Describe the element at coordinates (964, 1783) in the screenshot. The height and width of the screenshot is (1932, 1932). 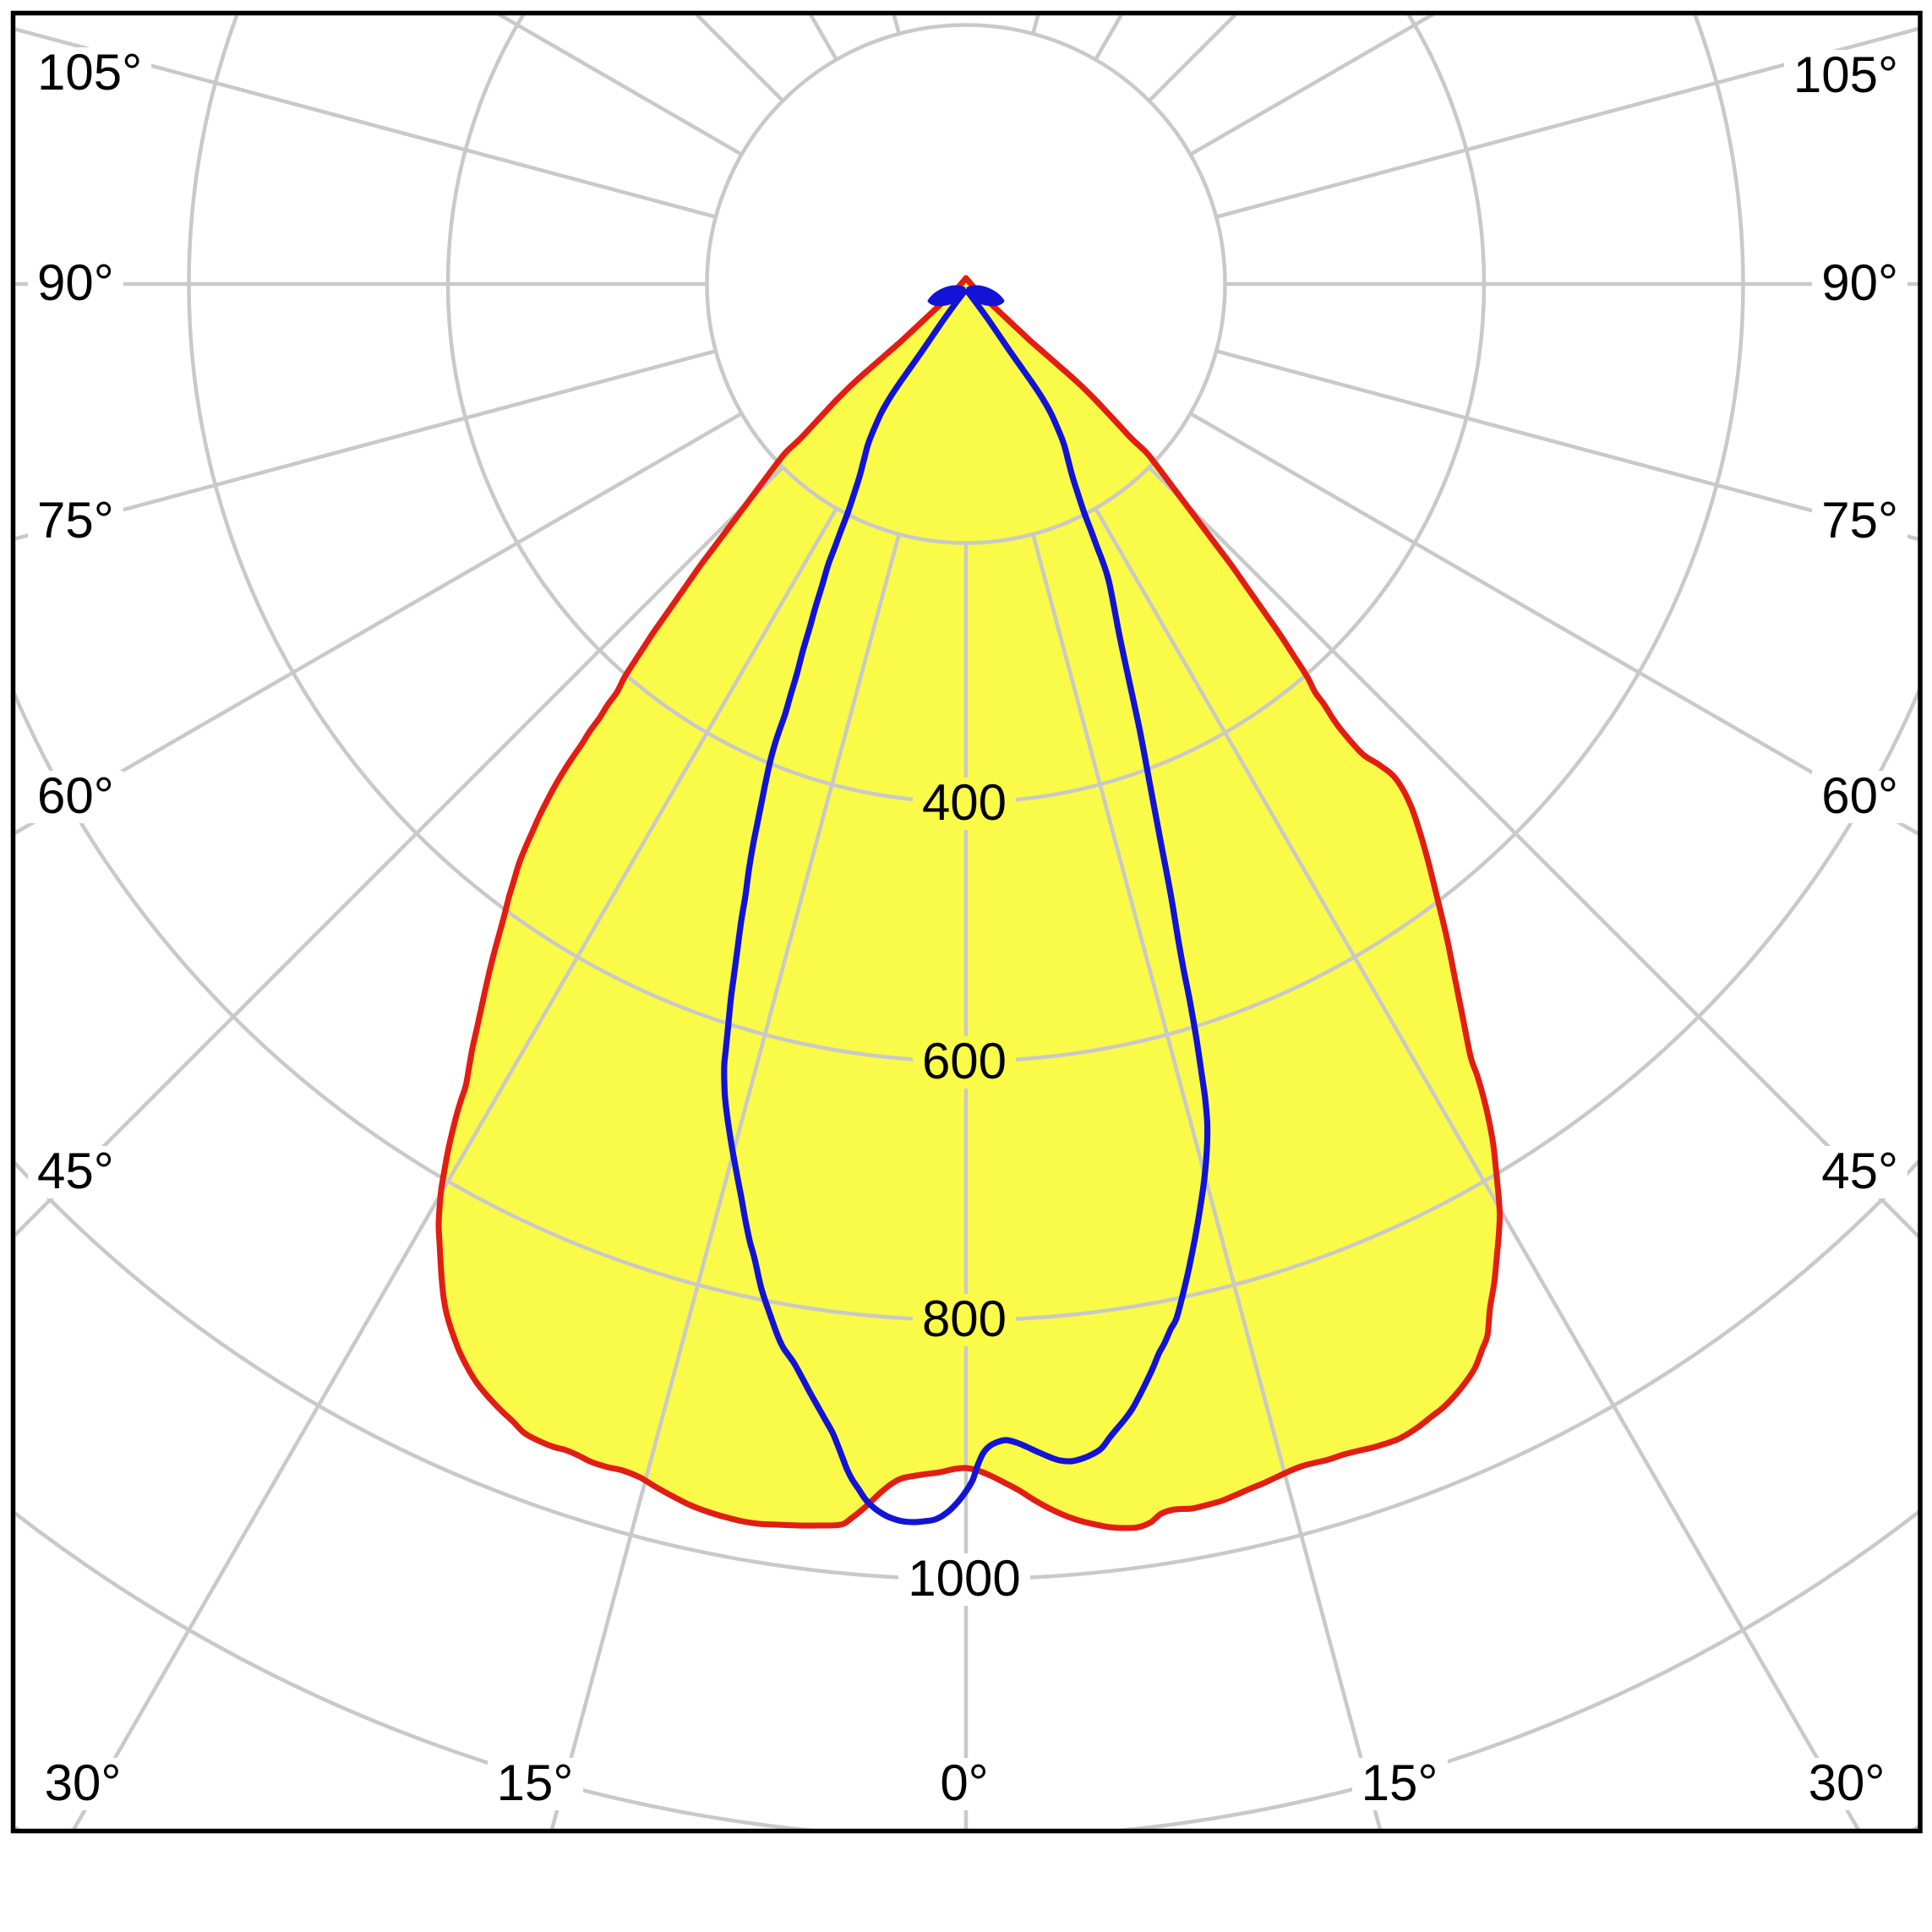
I see `svg-text: 0°` at that location.